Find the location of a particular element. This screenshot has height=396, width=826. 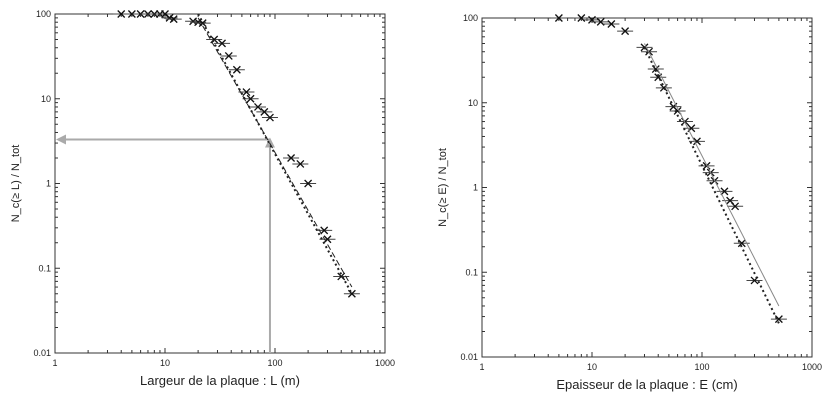

vertical-arrow-head is located at coordinates (269, 142).